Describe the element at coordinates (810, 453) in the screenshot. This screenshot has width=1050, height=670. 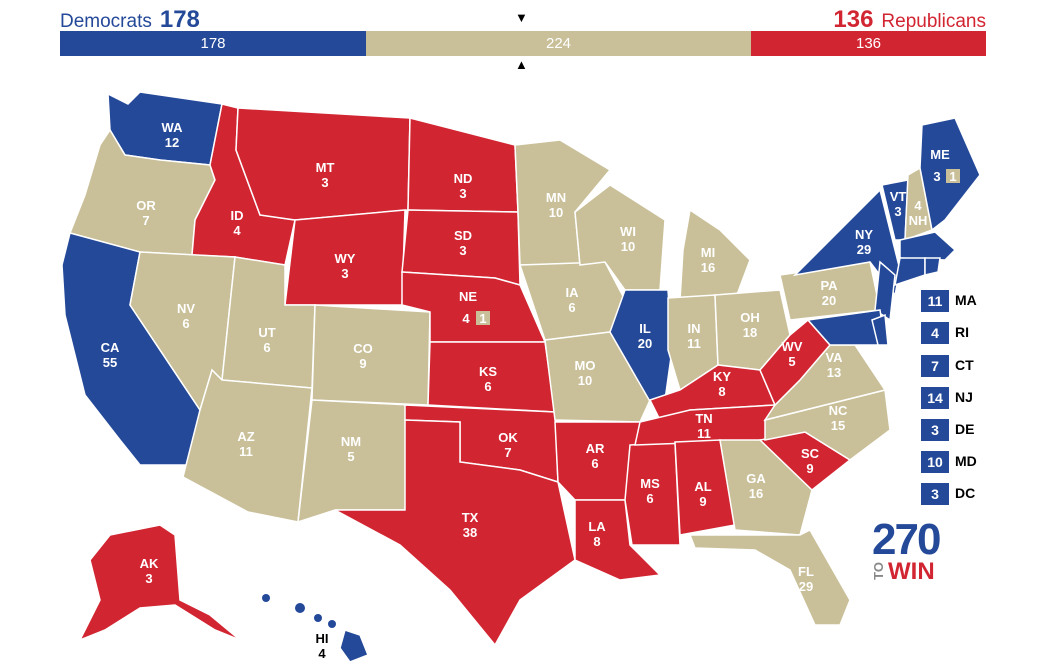
I see `label-SC-name: SC` at that location.